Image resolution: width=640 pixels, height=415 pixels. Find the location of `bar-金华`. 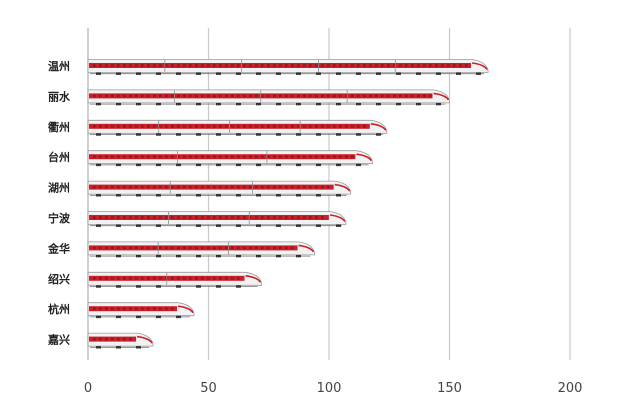

bar-金华 is located at coordinates (201, 249).